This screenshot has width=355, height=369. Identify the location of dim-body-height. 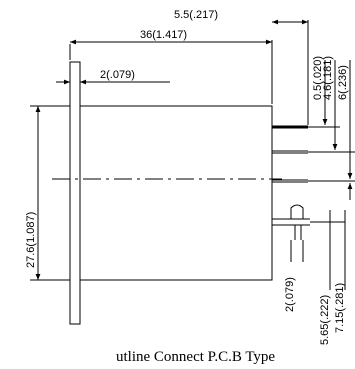
(50, 193).